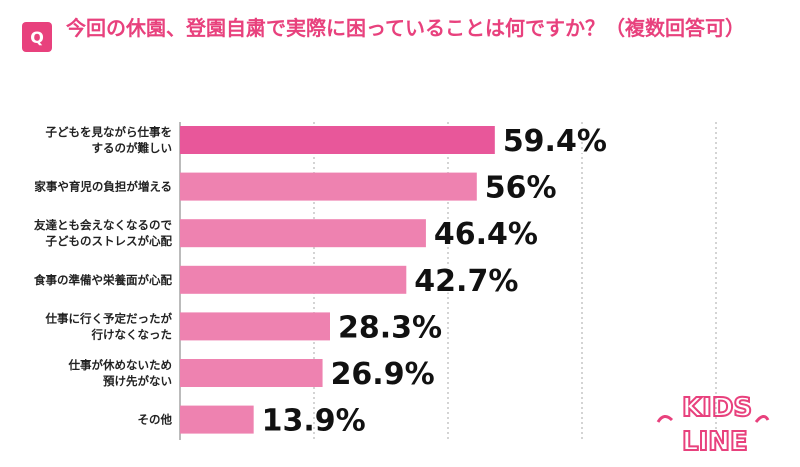 The height and width of the screenshot is (467, 800). What do you see at coordinates (109, 140) in the screenshot?
I see `category-label-0: 子どもを見ながら仕事をするのが難しい` at bounding box center [109, 140].